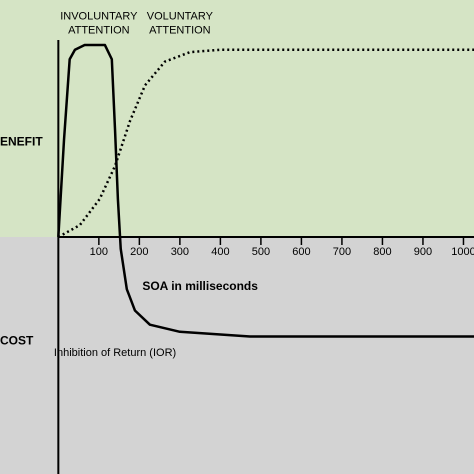 This screenshot has width=474, height=474. What do you see at coordinates (139, 252) in the screenshot?
I see `x-tick-label: 200` at bounding box center [139, 252].